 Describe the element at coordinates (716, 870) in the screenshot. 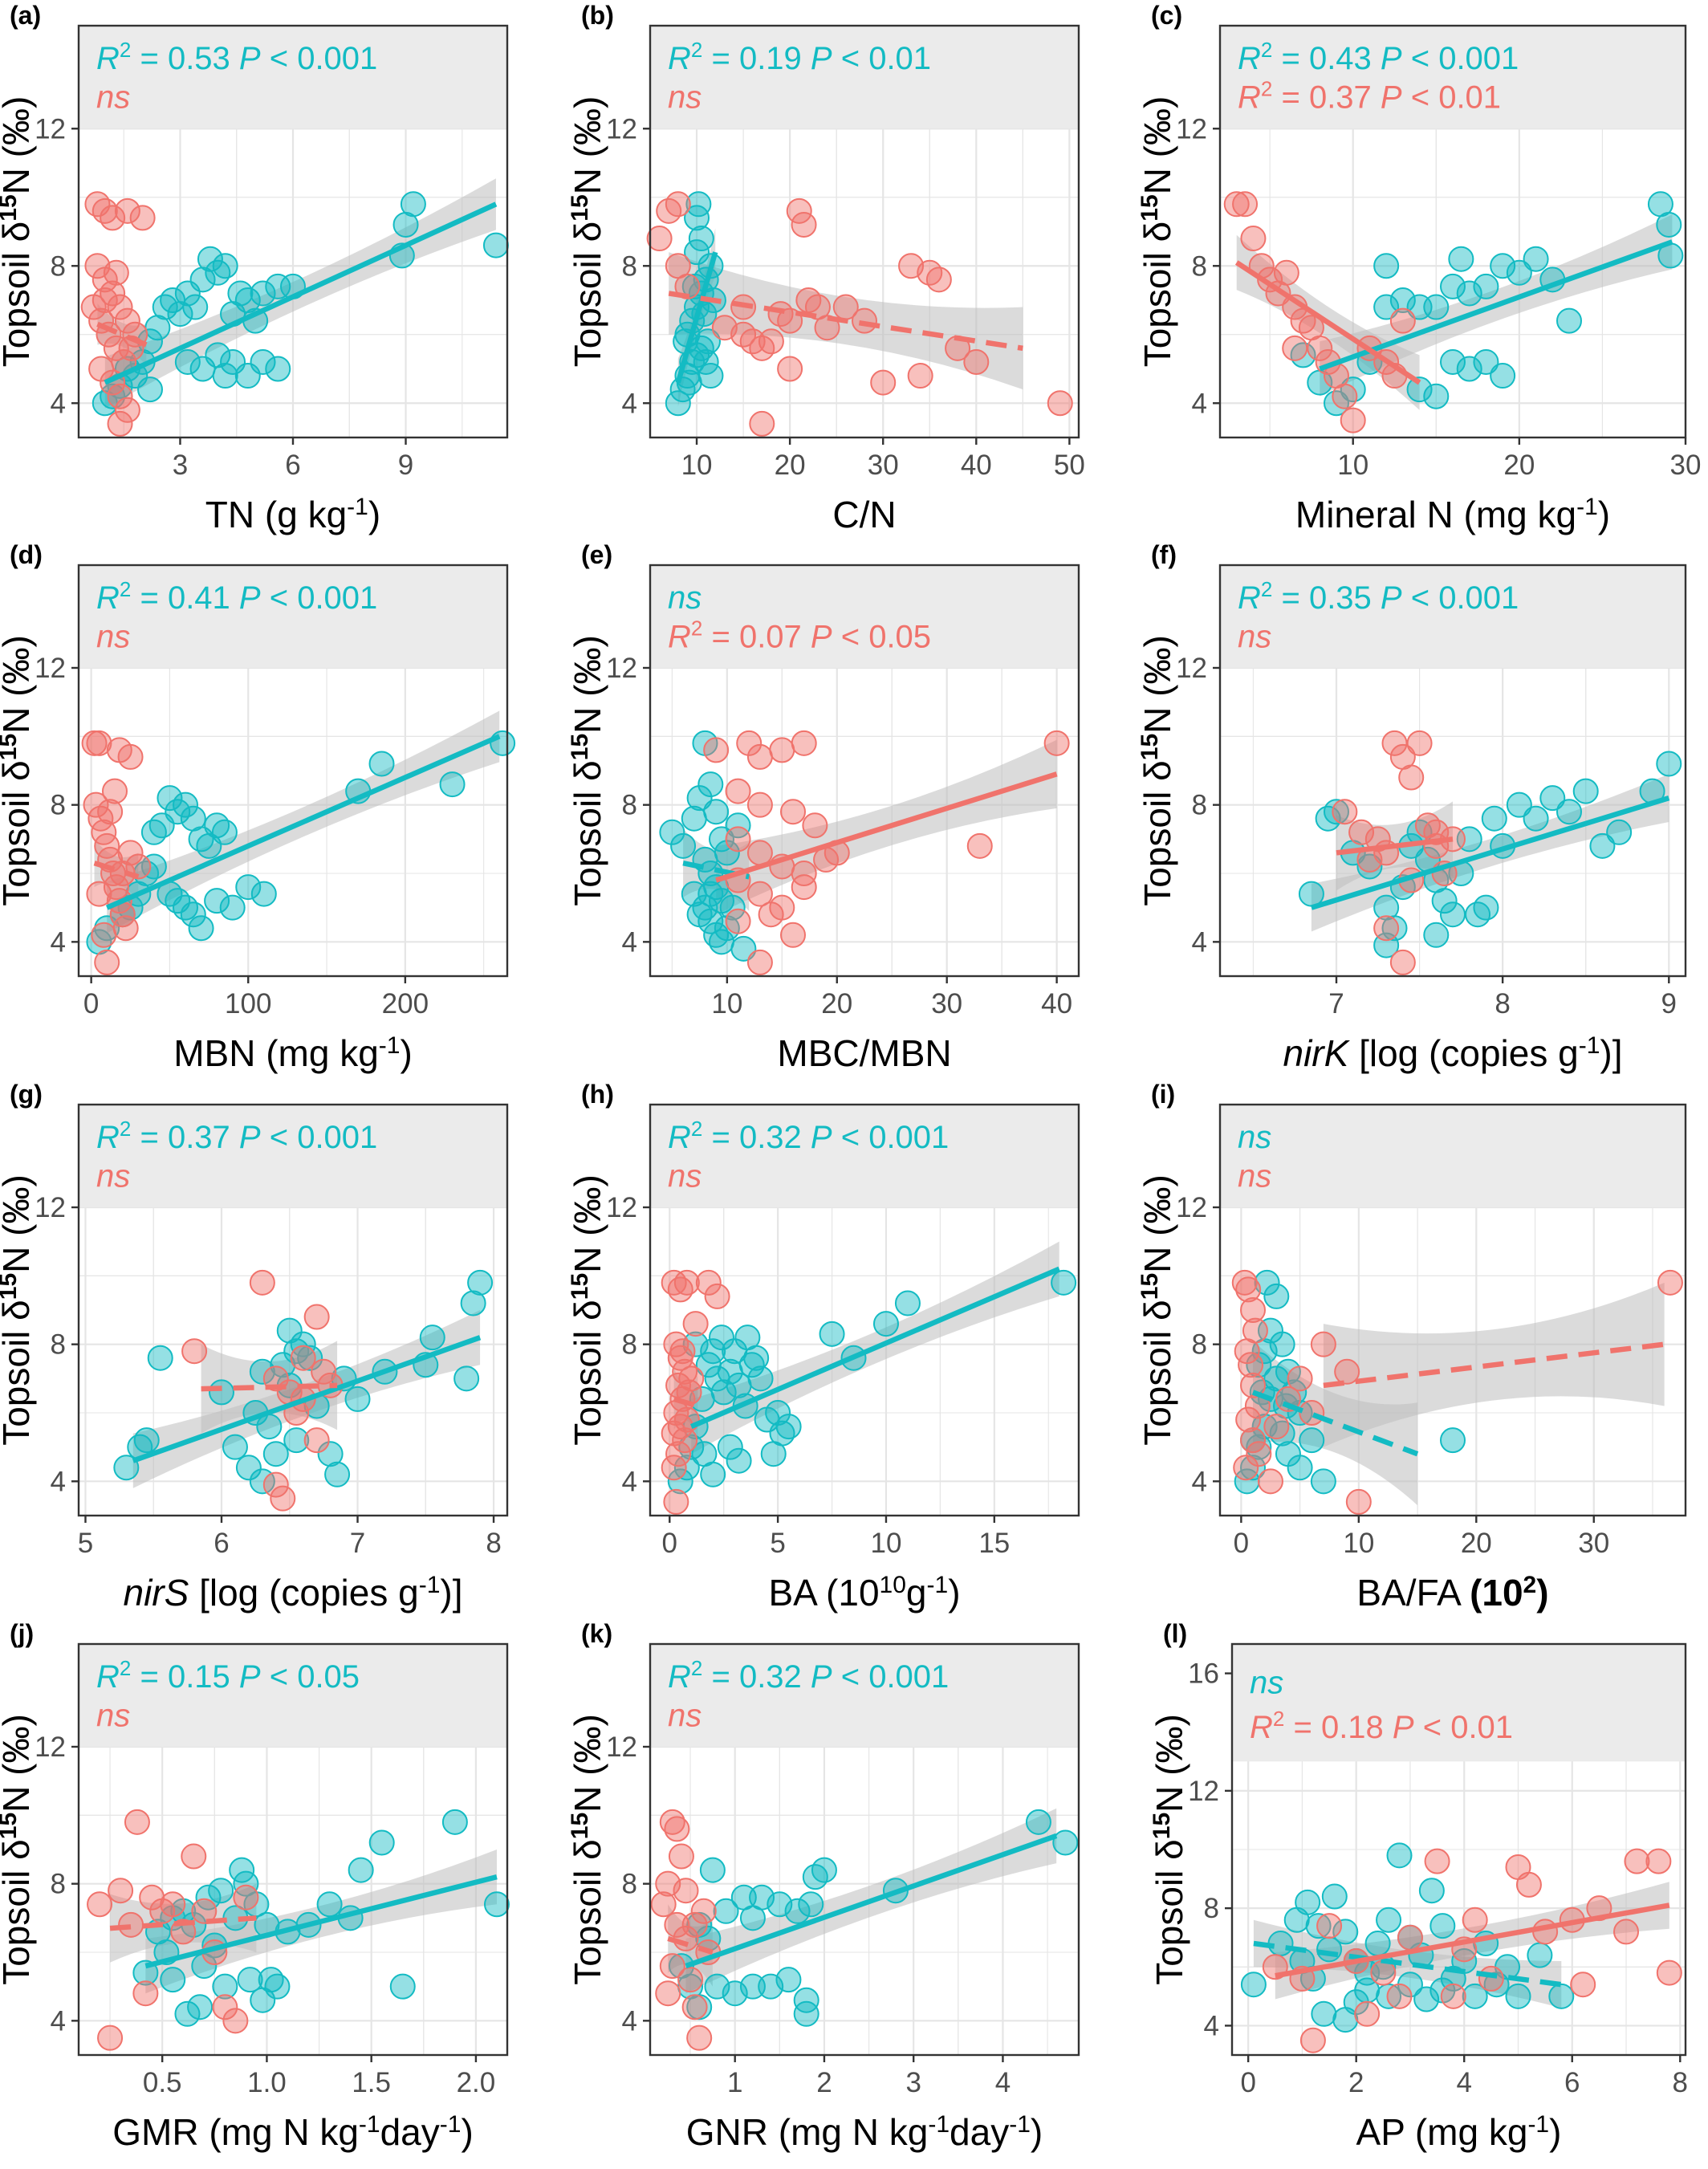

I see `teal-fit-line` at that location.